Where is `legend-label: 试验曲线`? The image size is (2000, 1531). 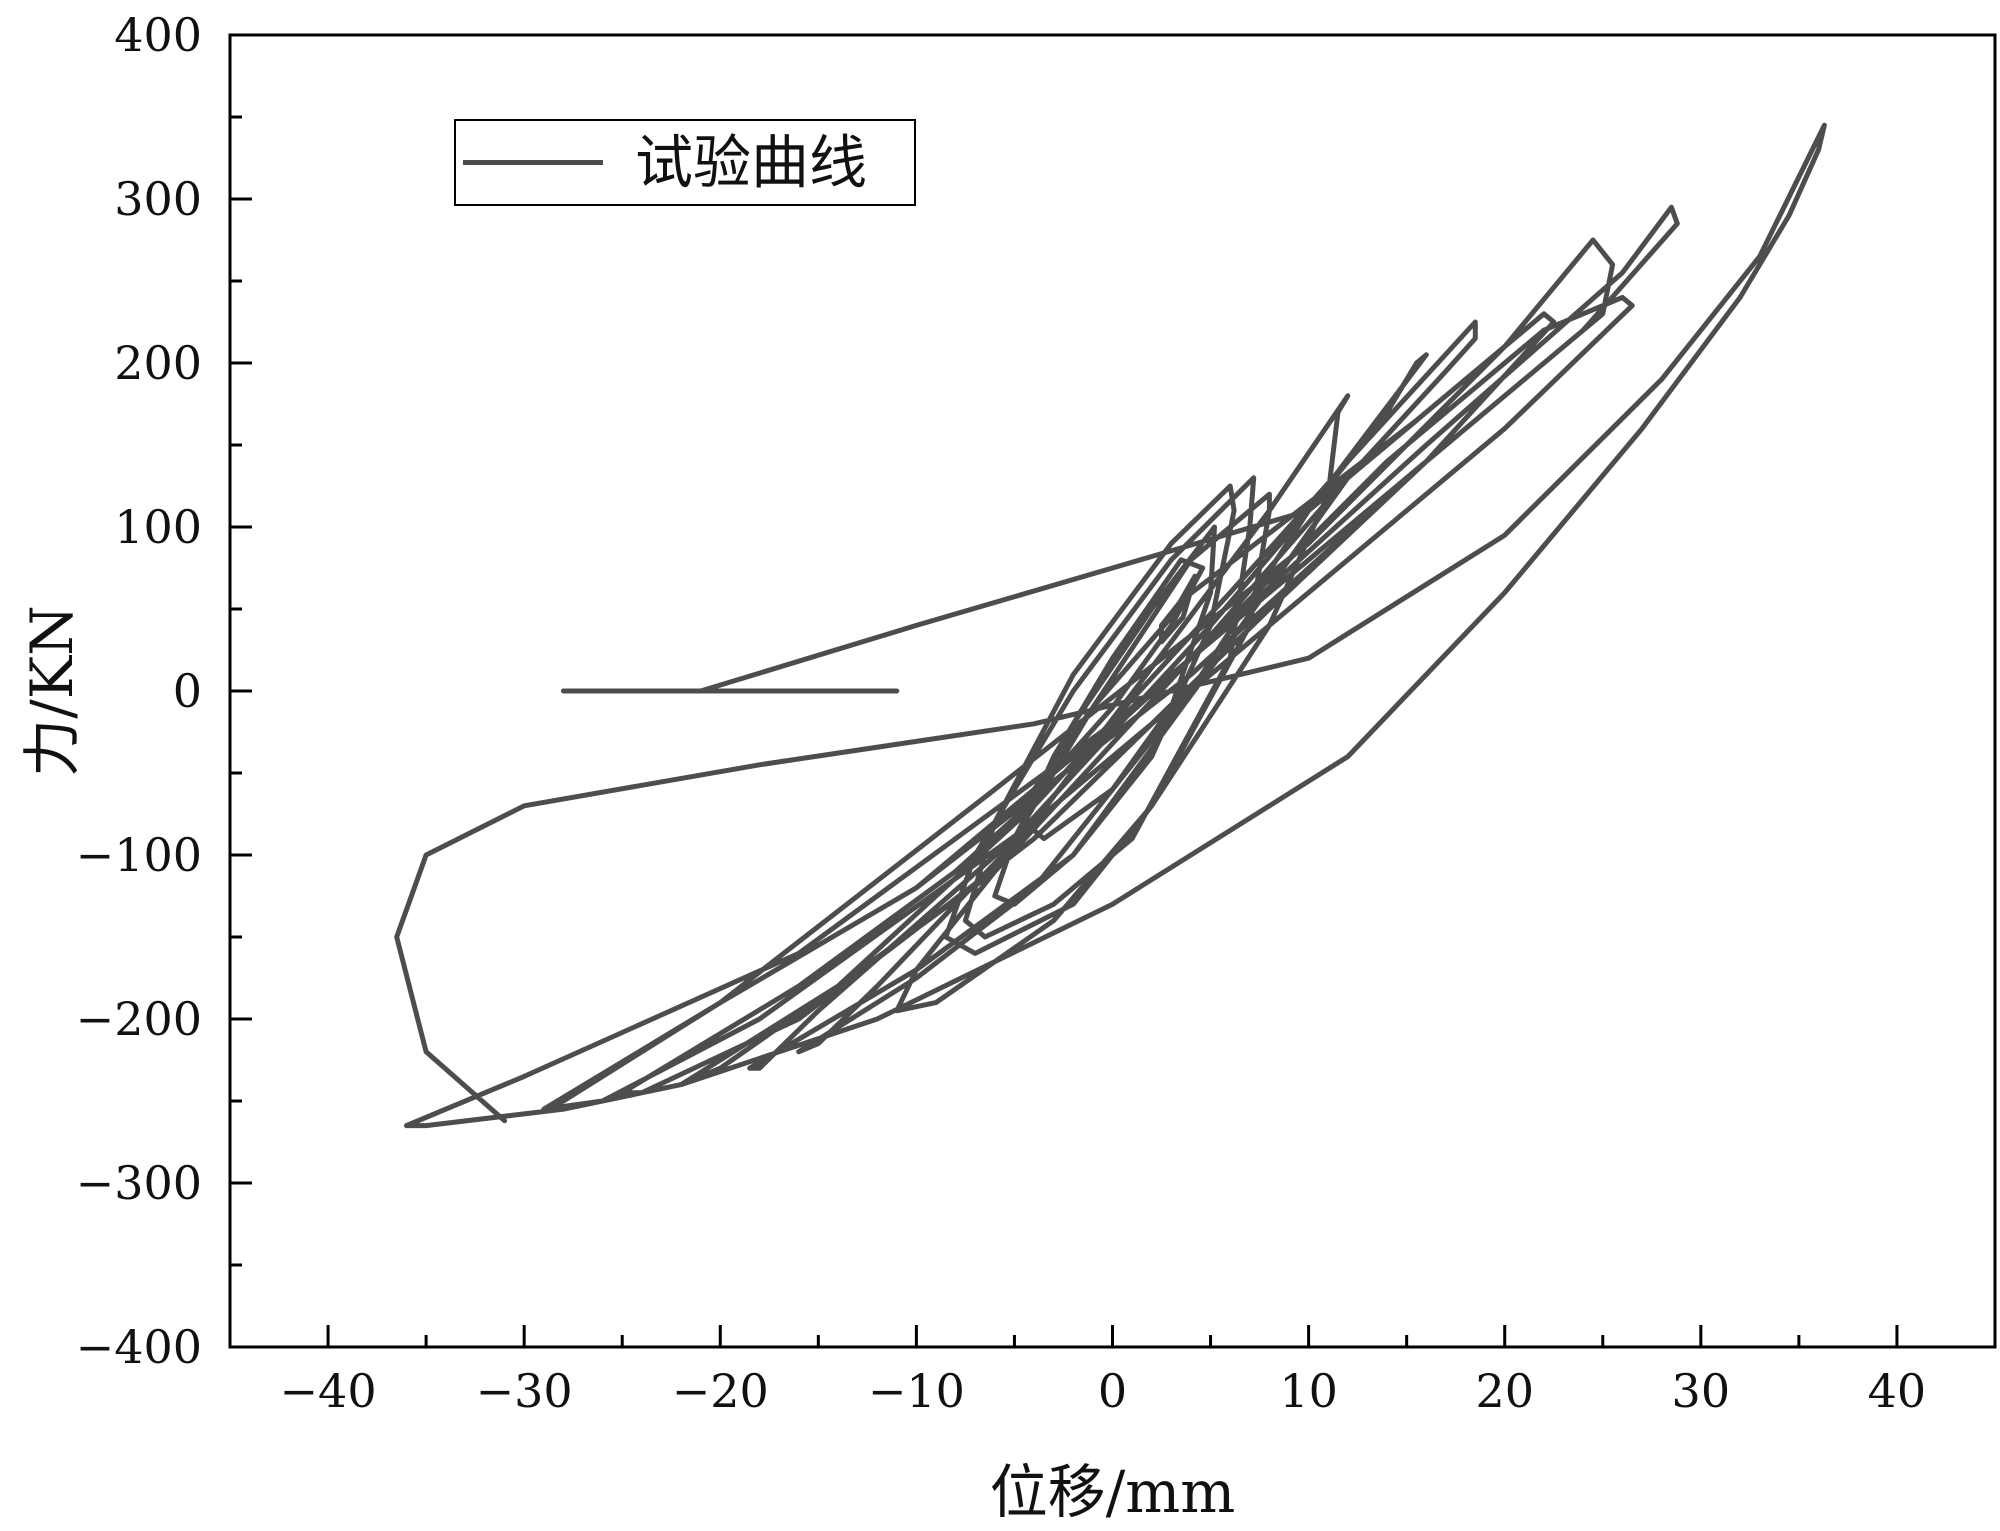 legend-label: 试验曲线 is located at coordinates (751, 163).